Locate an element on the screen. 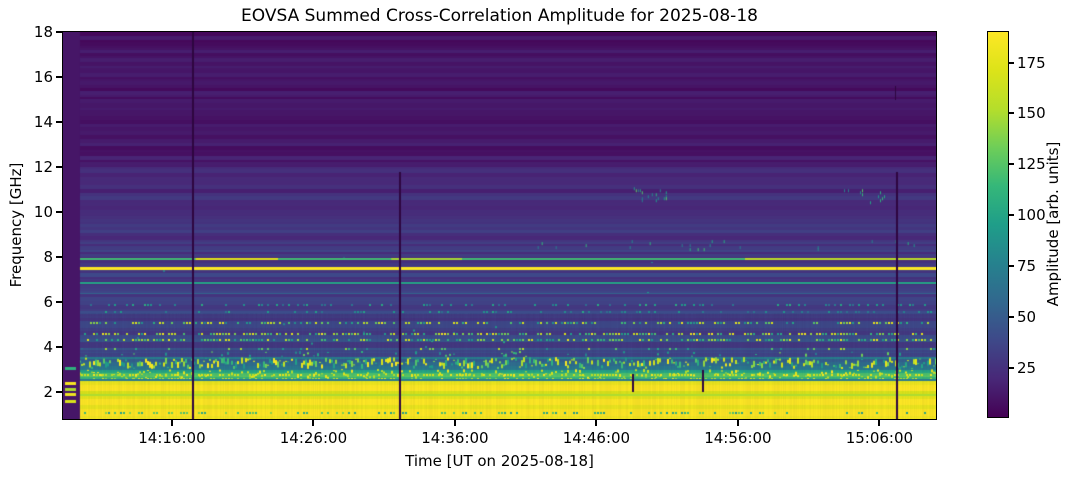  colorbar is located at coordinates (998, 224).